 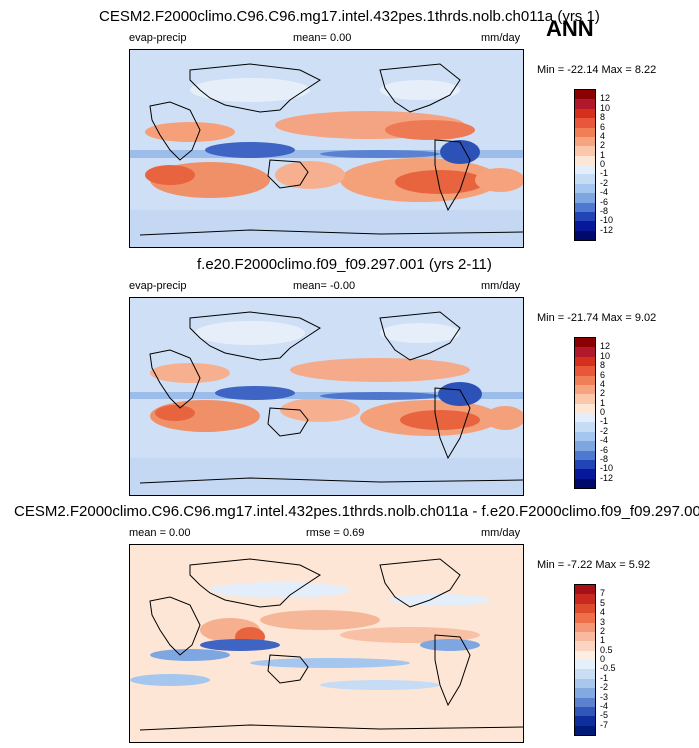 I want to click on panel1-colorbar-tick-label: -12, so click(x=607, y=229).